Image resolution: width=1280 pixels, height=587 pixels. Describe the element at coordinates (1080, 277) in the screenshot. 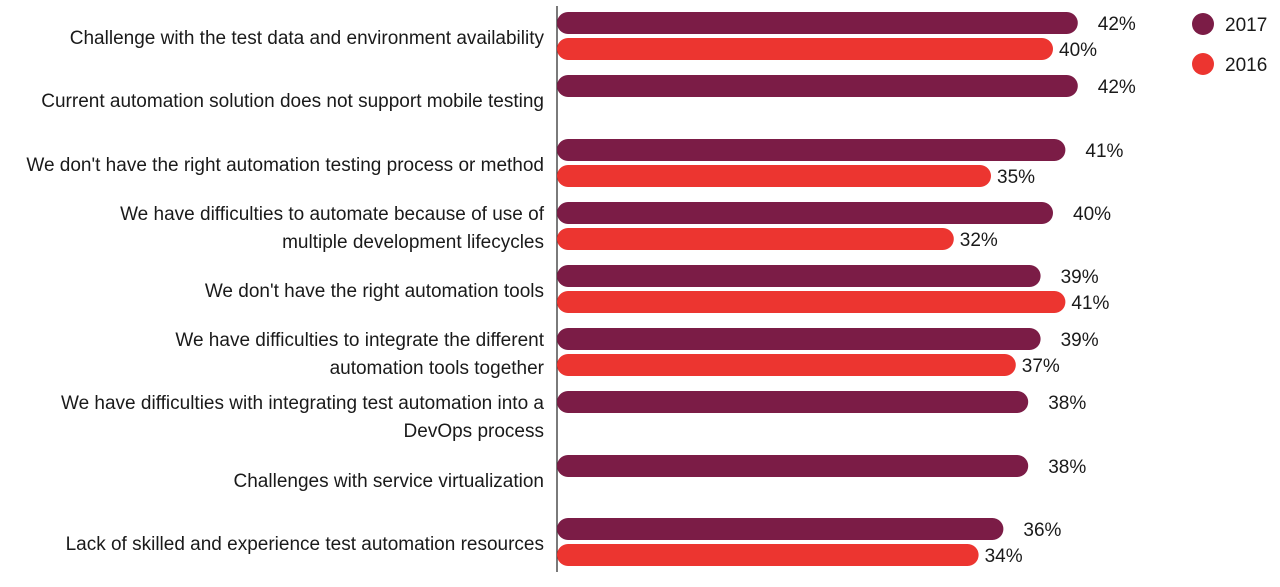

I see `value-label-2017-4: 39%` at that location.